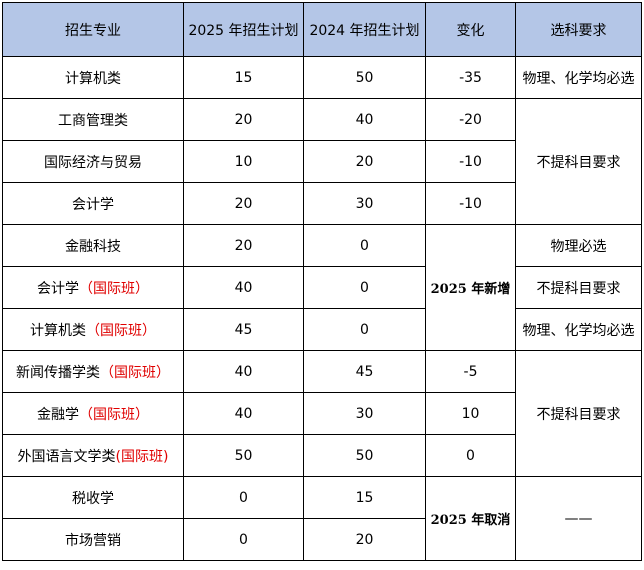  Describe the element at coordinates (58, 372) in the screenshot. I see `major-name: 新闻传播学类` at that location.